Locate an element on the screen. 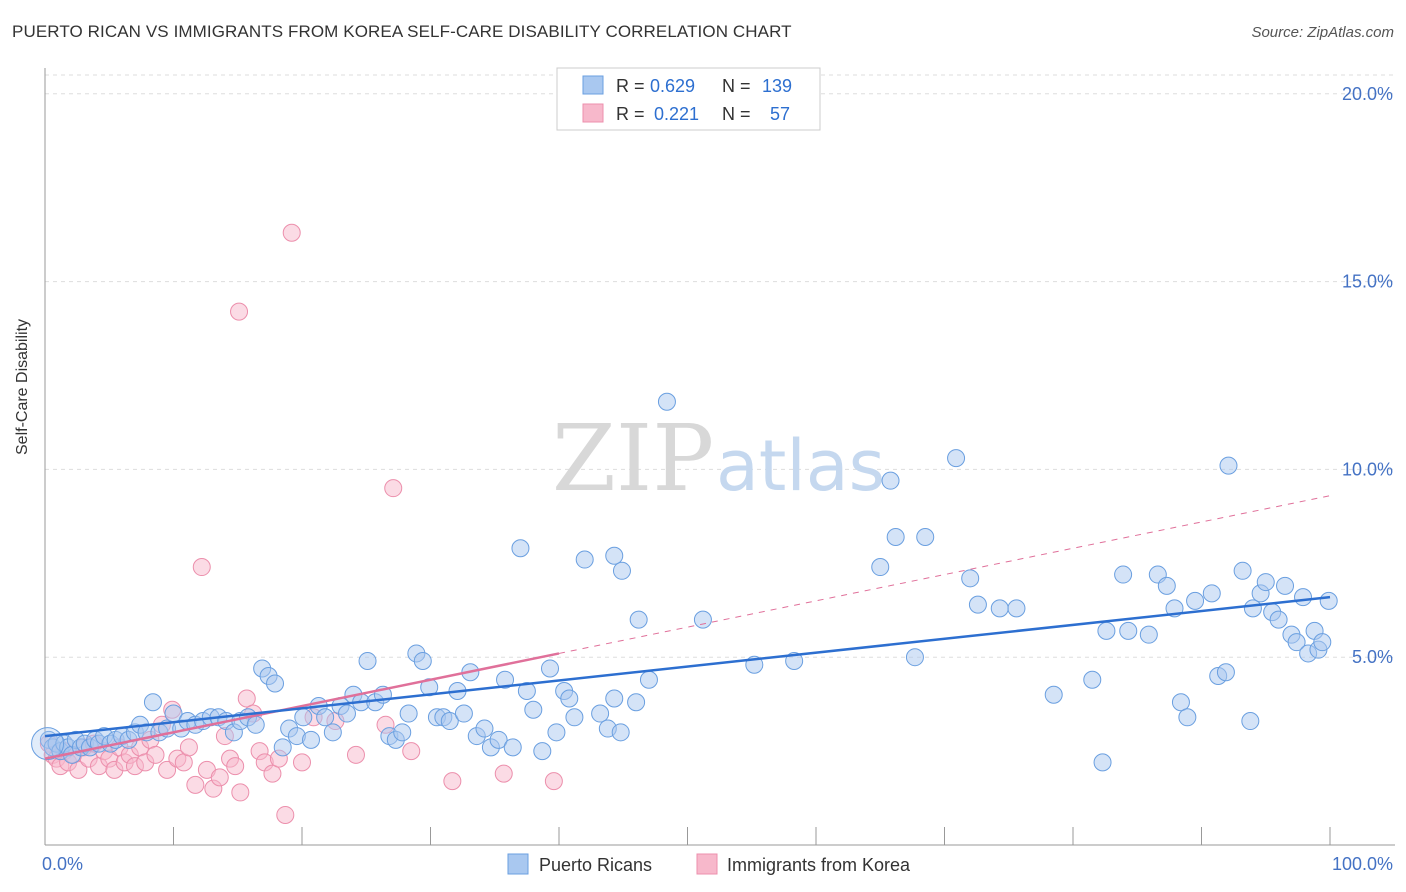 This screenshot has height=892, width=1406. korea-trend-line is located at coordinates (302, 706).